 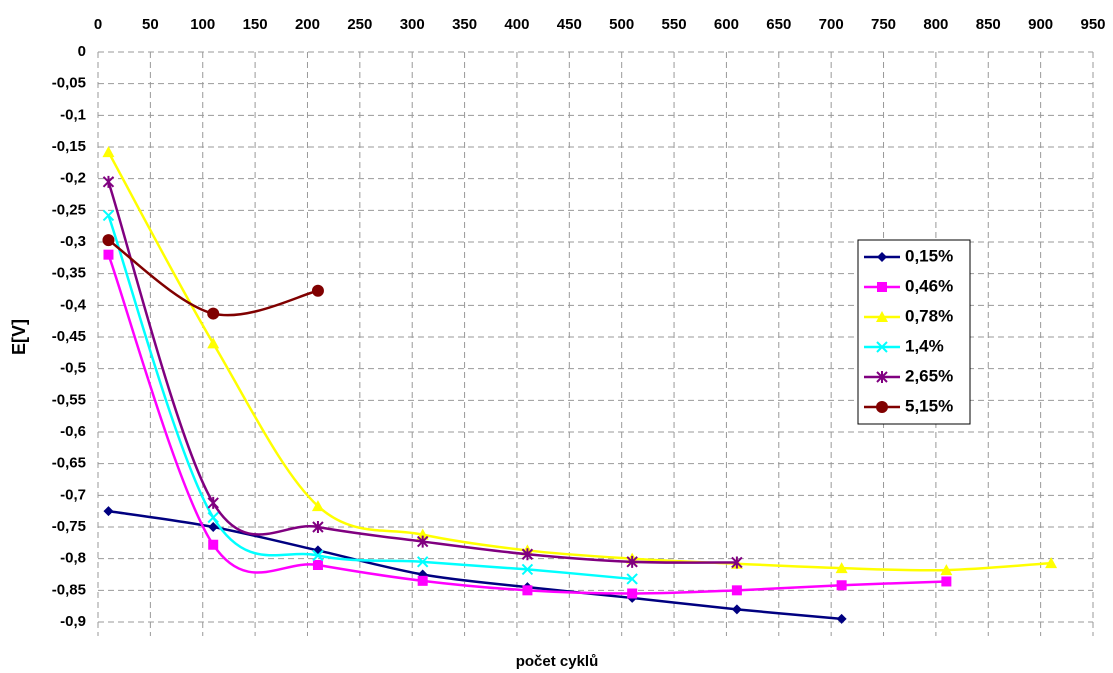 I want to click on y-tick-label: -0,85, so click(x=69, y=589).